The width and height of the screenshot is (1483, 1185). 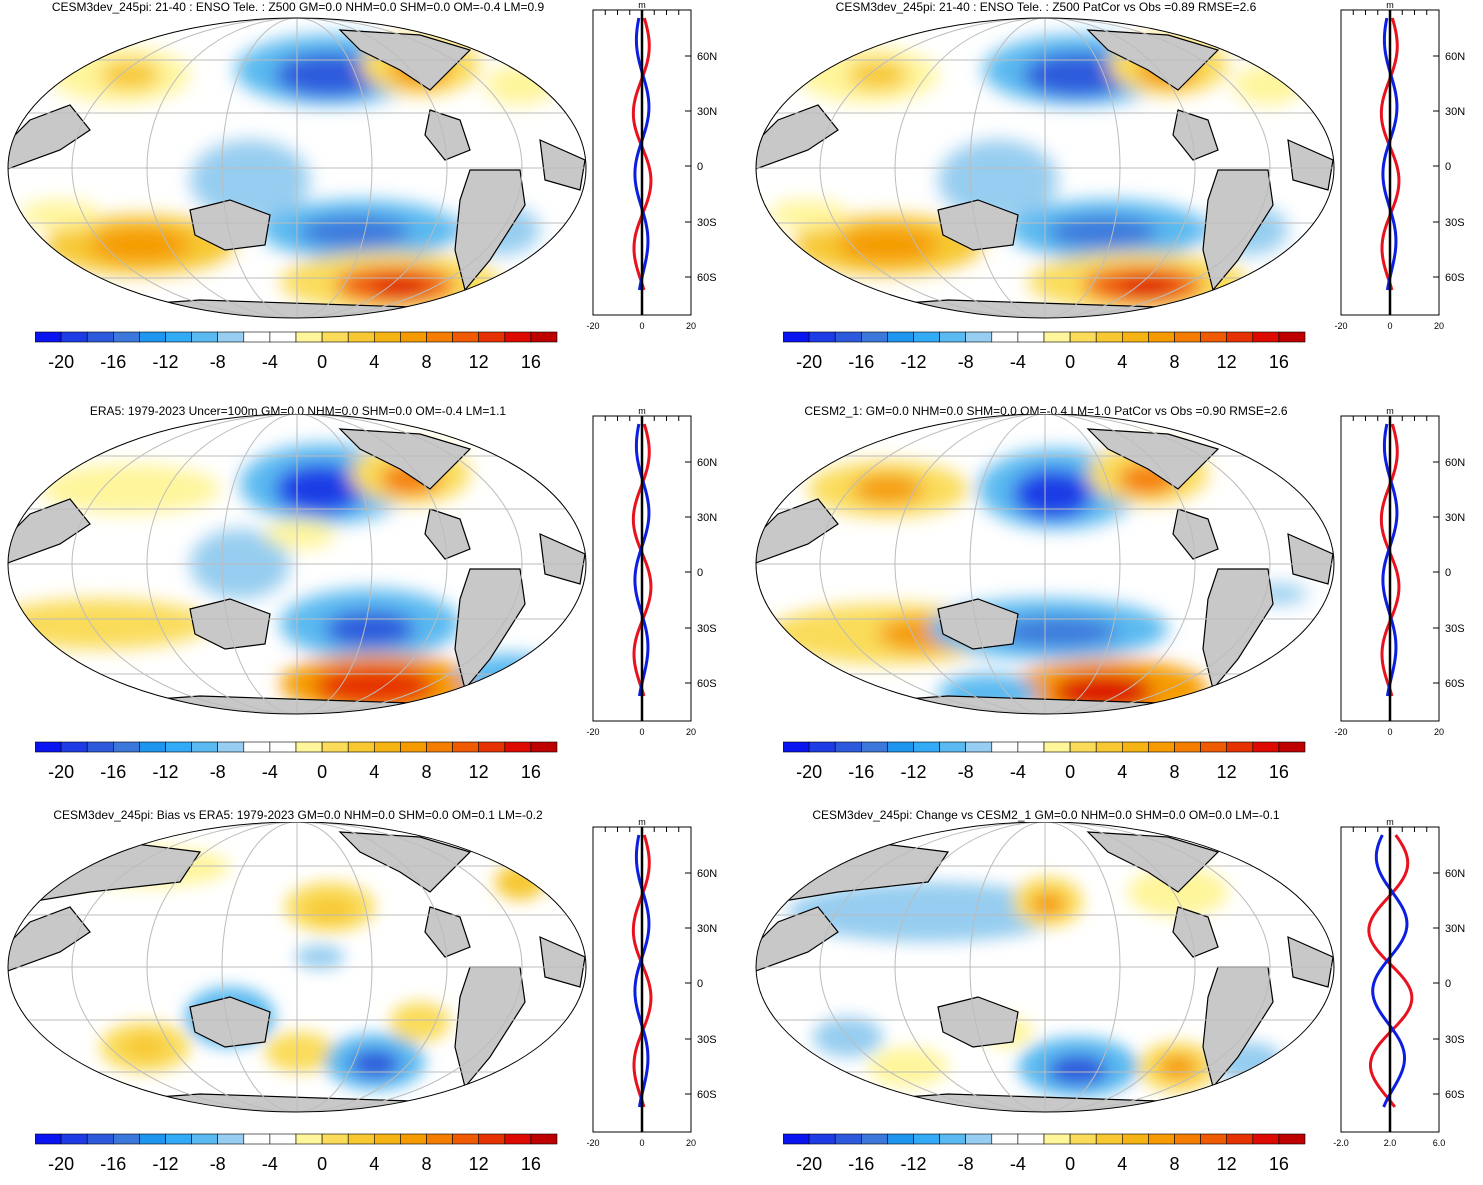 What do you see at coordinates (1070, 362) in the screenshot?
I see `colorbar-tick-label: 0` at bounding box center [1070, 362].